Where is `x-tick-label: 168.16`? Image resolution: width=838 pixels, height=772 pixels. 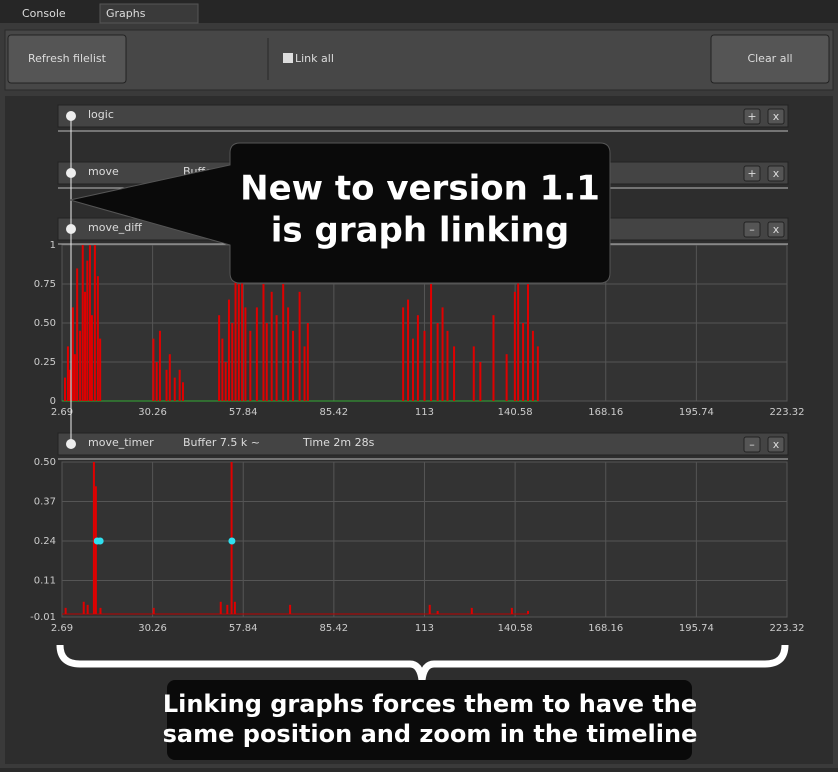
x-tick-label: 168.16 is located at coordinates (605, 412).